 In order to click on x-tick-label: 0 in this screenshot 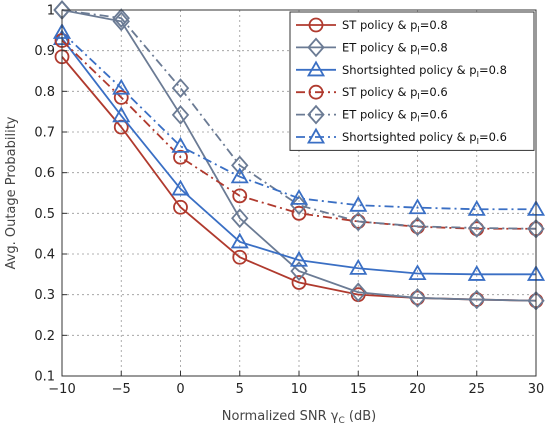, I will do `click(180, 389)`.